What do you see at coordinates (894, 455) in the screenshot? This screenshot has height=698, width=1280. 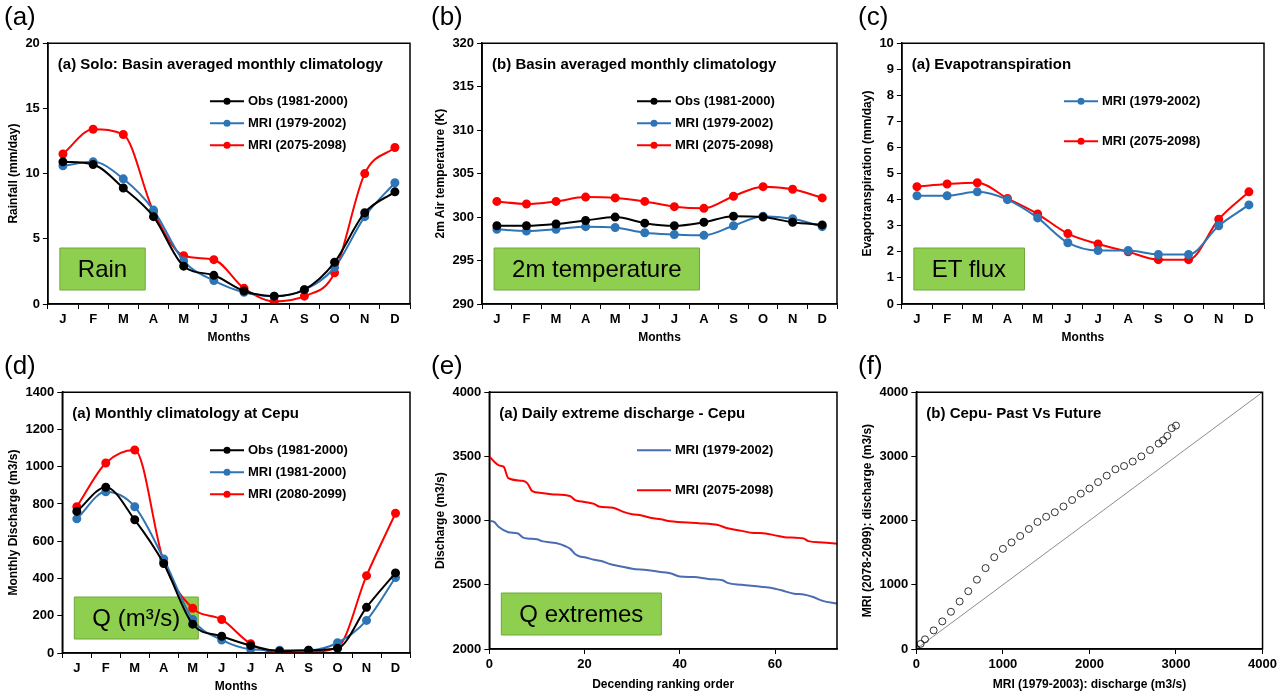 I see `y-tick-label: 3000` at bounding box center [894, 455].